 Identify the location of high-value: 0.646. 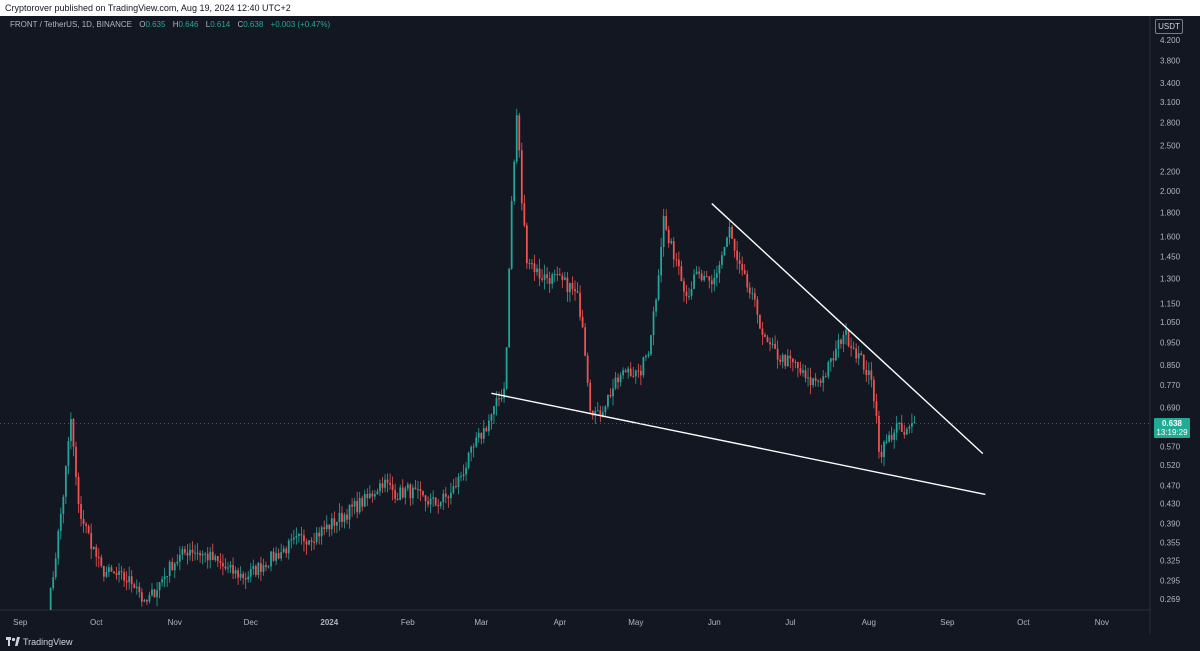
(188, 24).